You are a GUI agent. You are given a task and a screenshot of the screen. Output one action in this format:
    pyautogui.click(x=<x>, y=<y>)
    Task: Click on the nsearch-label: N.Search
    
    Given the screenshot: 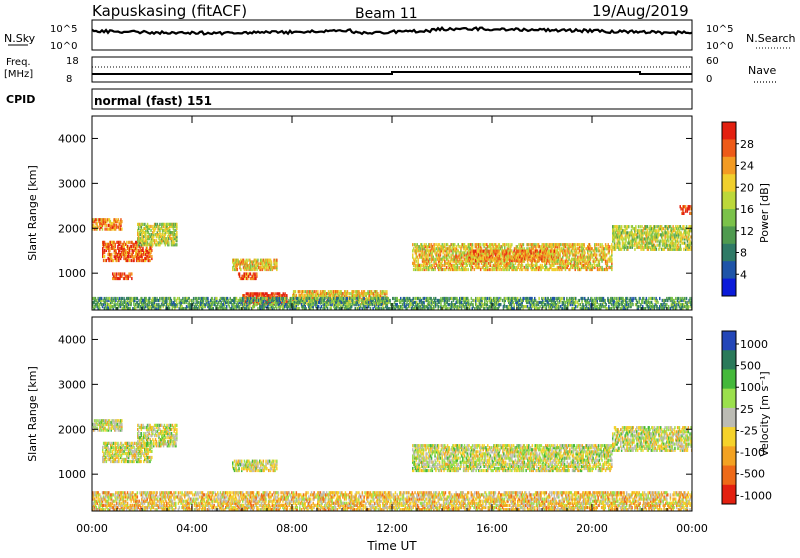 What is the action you would take?
    pyautogui.click(x=771, y=38)
    